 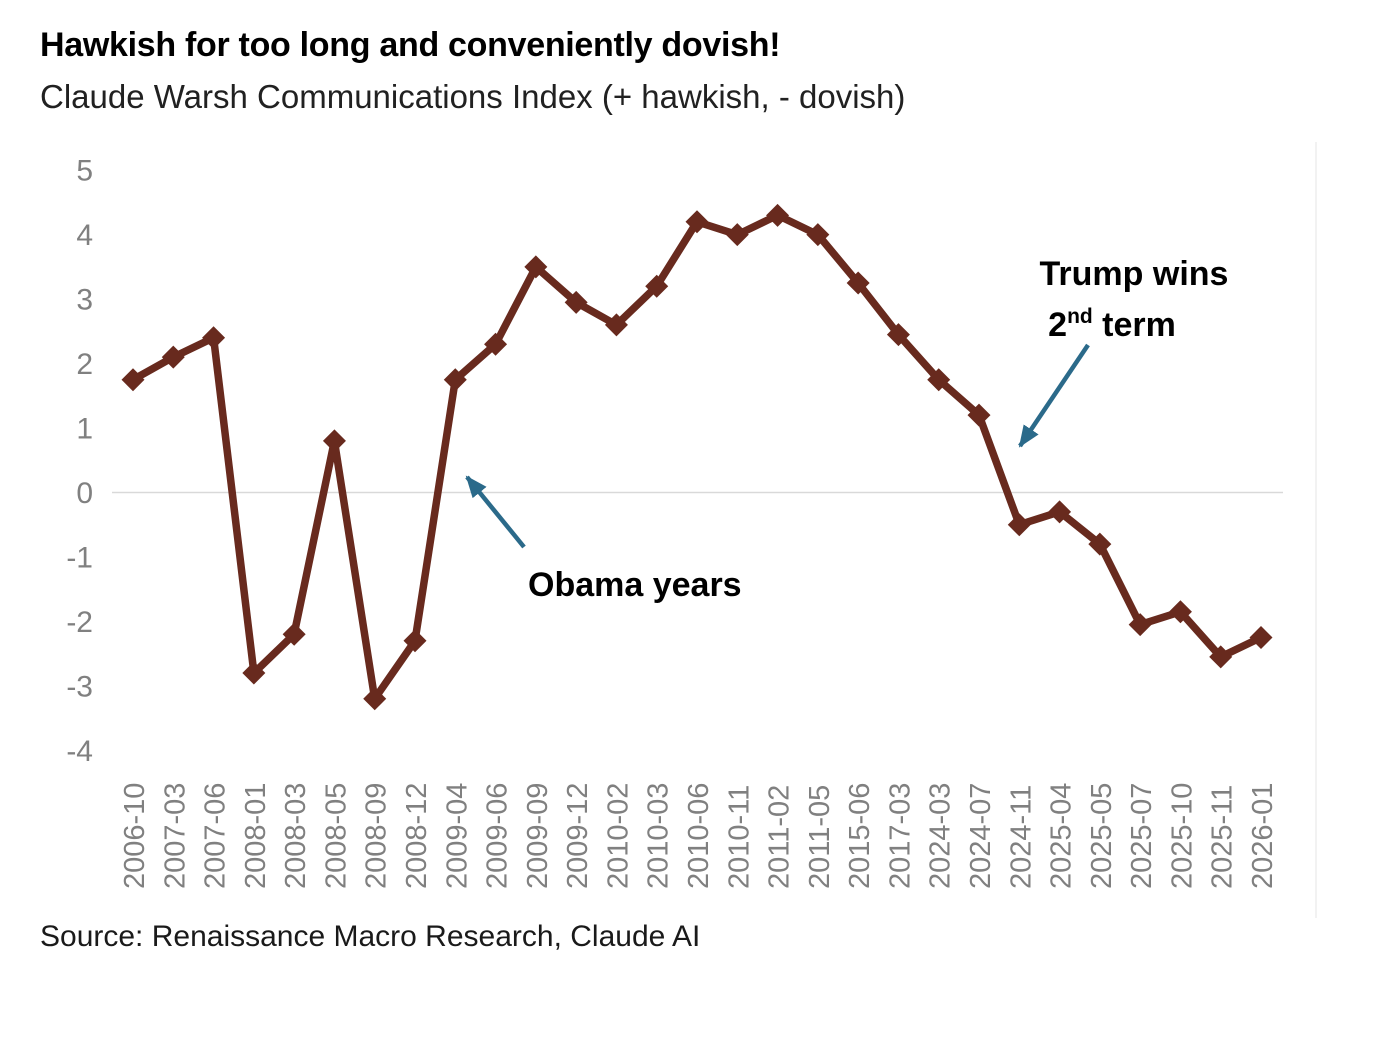 What do you see at coordinates (417, 836) in the screenshot?
I see `x-axis-tick-label: 2008-12` at bounding box center [417, 836].